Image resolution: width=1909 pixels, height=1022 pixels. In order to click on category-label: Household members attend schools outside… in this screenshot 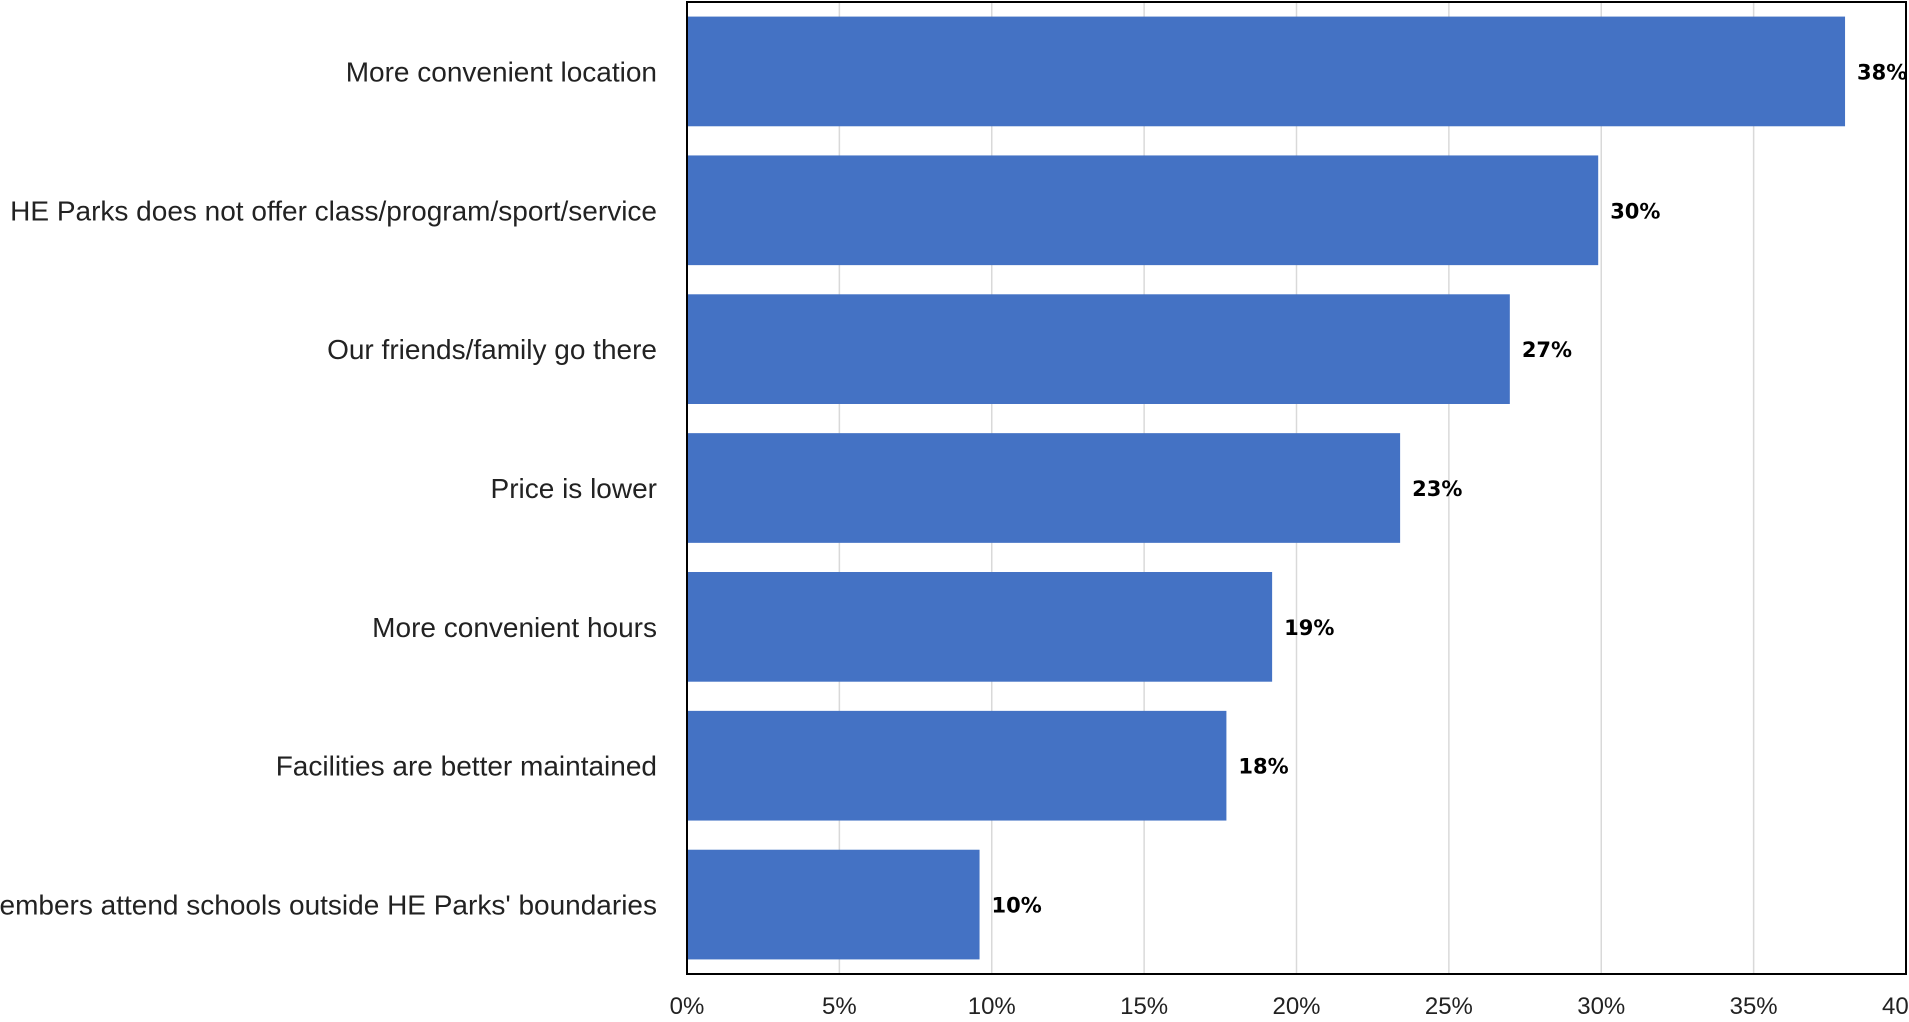, I will do `click(328, 905)`.